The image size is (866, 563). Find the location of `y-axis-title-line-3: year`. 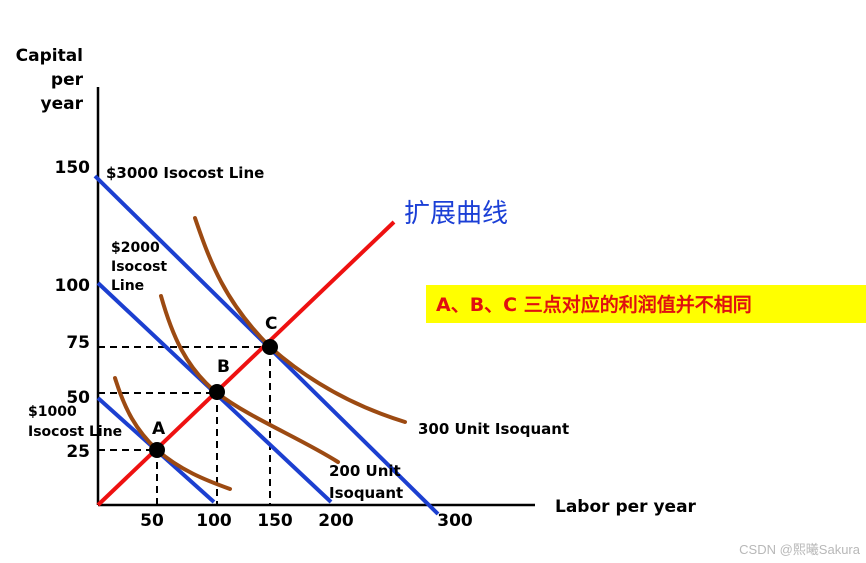

y-axis-title-line-3: year is located at coordinates (62, 104).